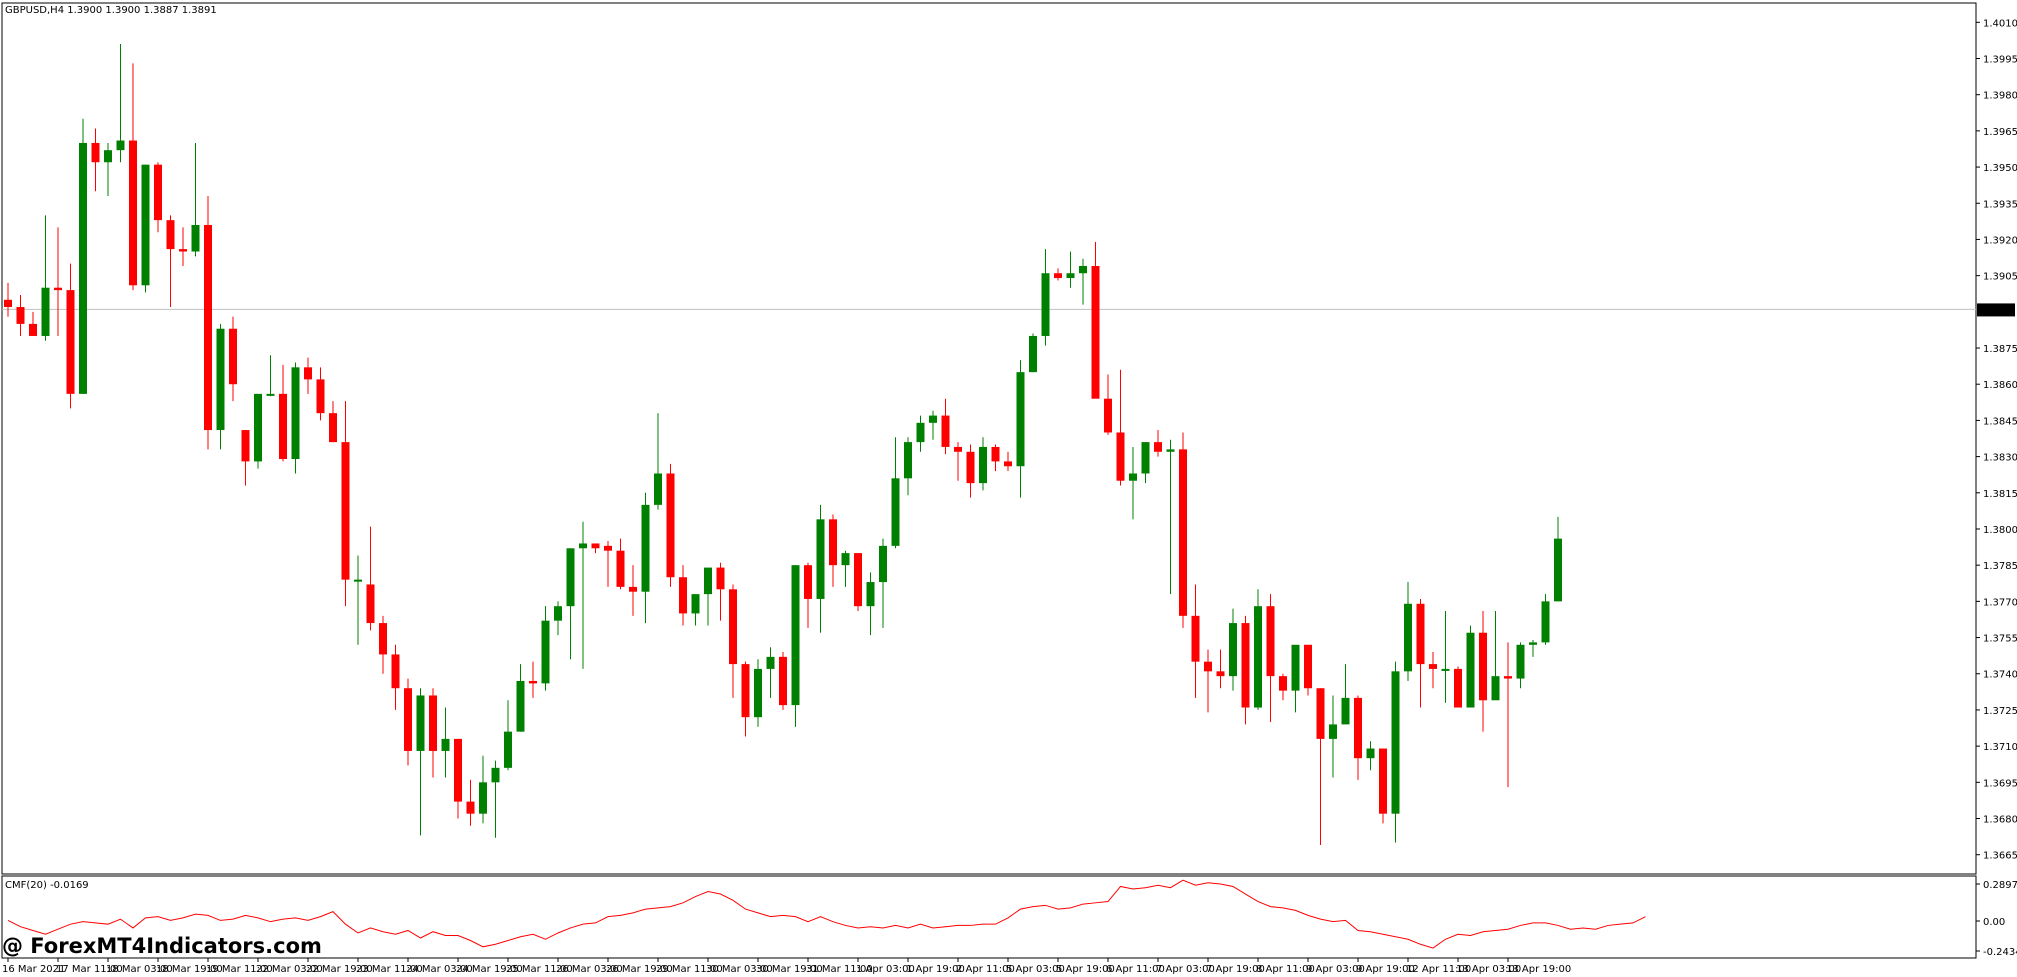 The height and width of the screenshot is (977, 2017). Describe the element at coordinates (2000, 458) in the screenshot. I see `price-tick-label: 1.3830` at that location.